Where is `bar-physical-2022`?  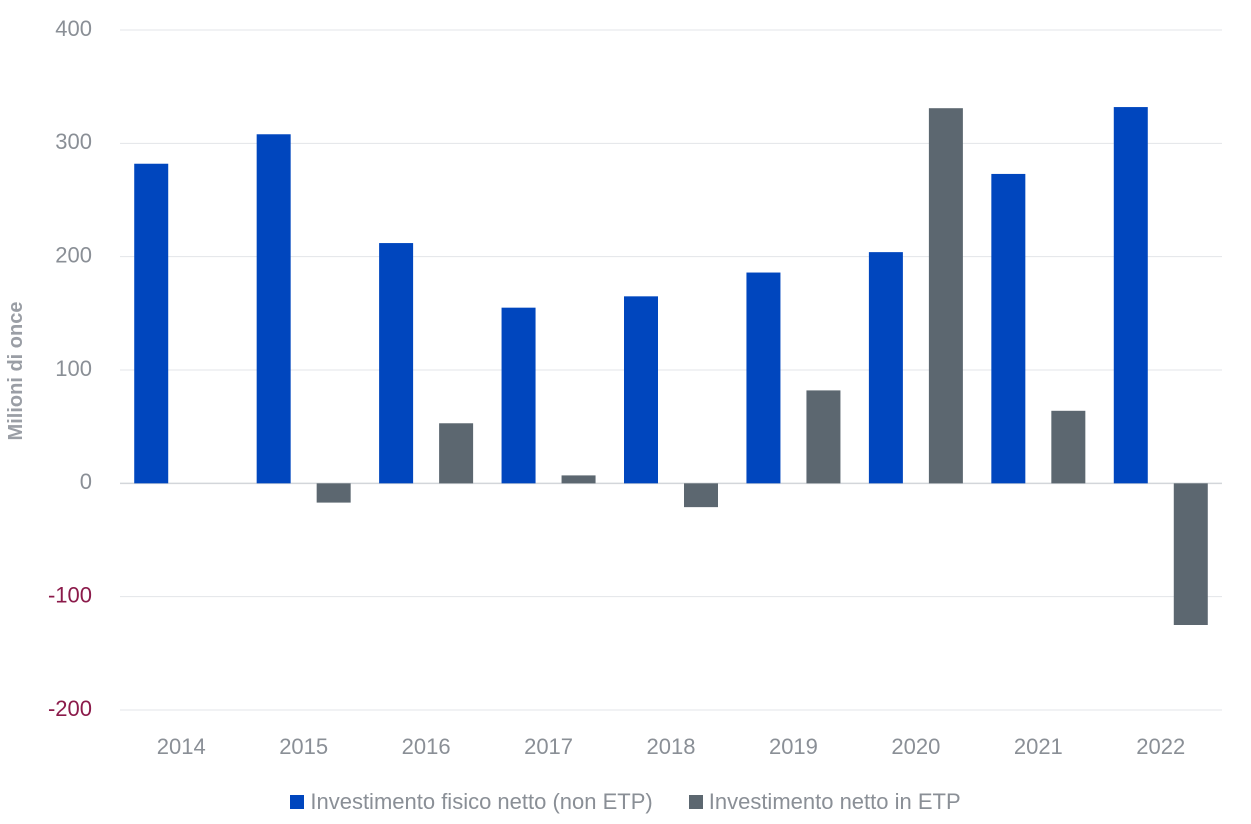
bar-physical-2022 is located at coordinates (1130, 295).